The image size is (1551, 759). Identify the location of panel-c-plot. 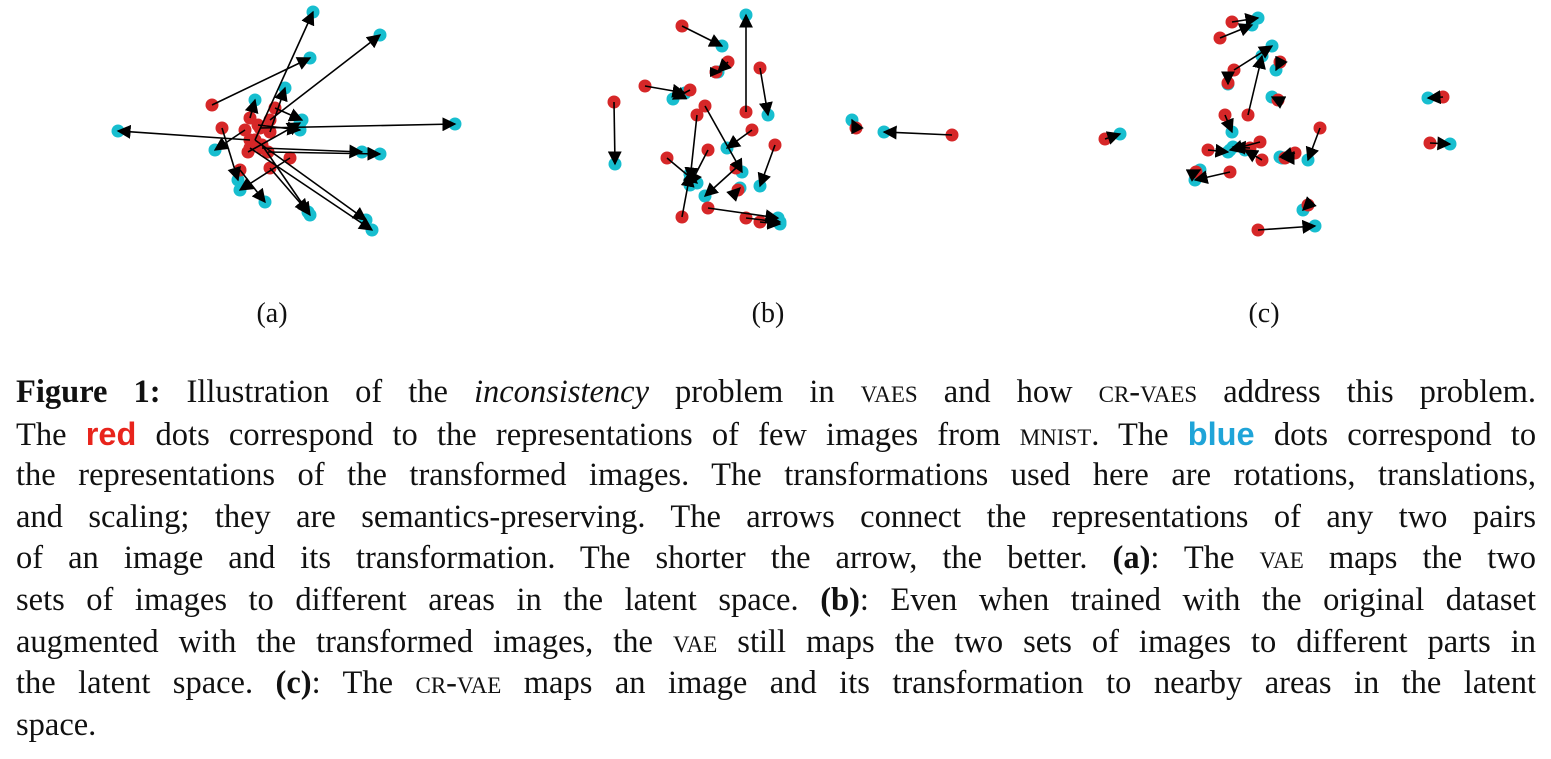
(1277, 124).